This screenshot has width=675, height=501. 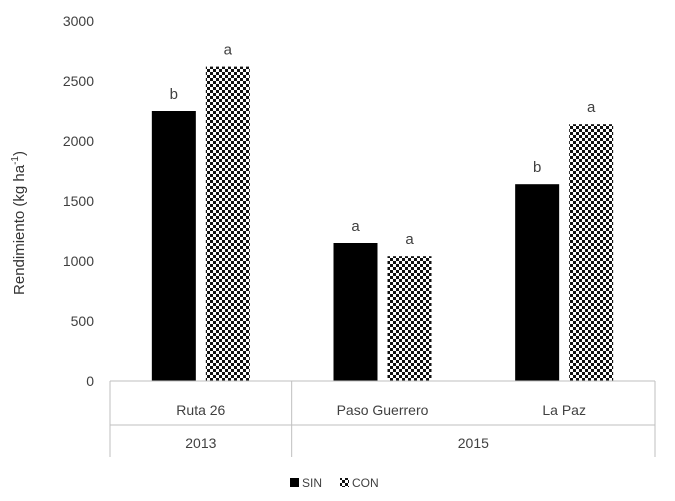 I want to click on x-axis: Ruta 26 Paso Guerrero La Paz 2013 2015, so click(x=382, y=418).